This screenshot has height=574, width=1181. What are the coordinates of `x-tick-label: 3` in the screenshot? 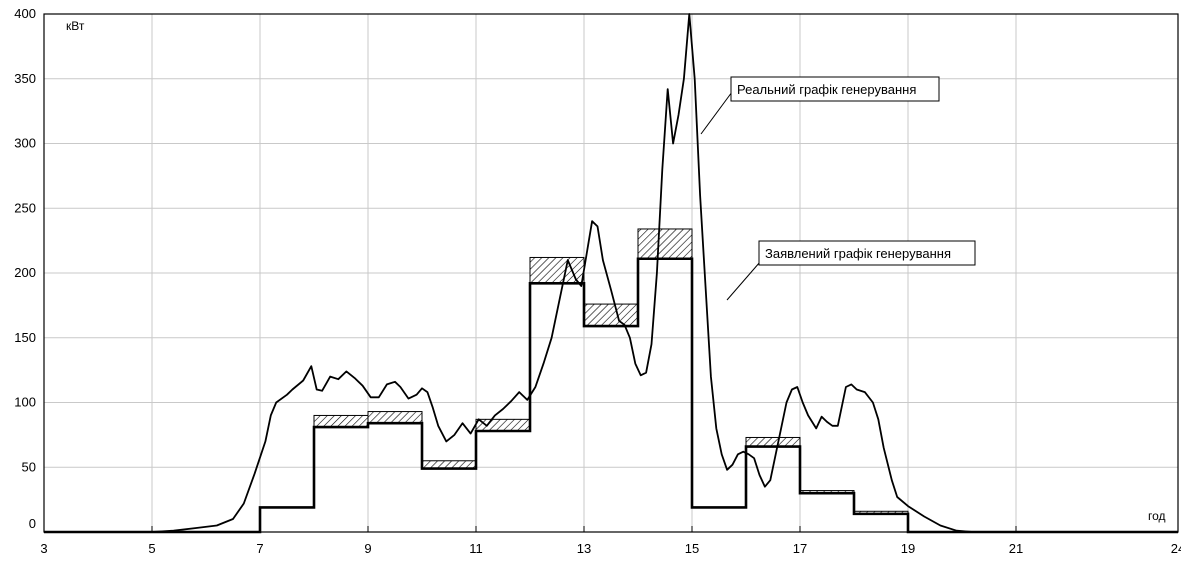 It's located at (43, 548).